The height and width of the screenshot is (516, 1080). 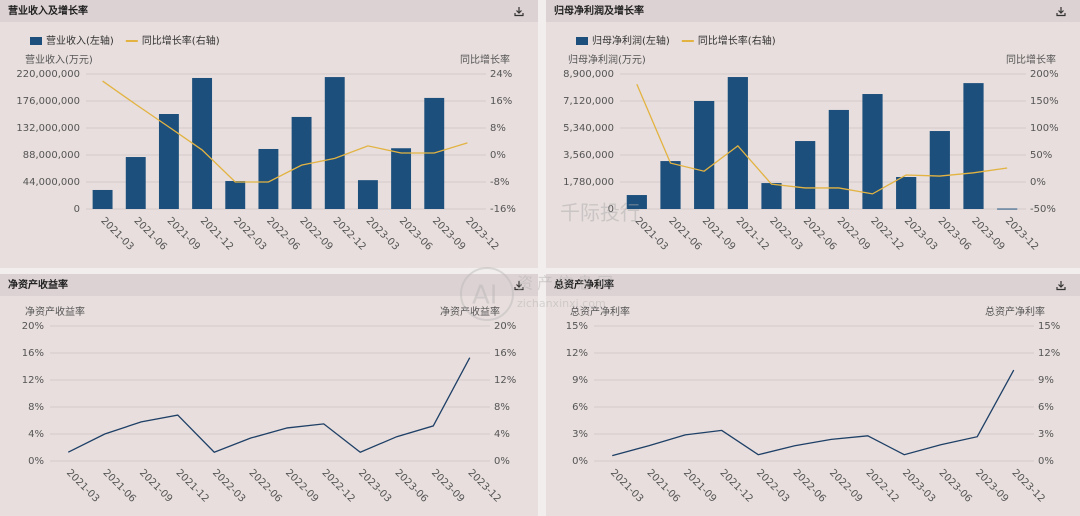 What do you see at coordinates (607, 59) in the screenshot?
I see `y-axis-title: 归母净利润(万元)` at bounding box center [607, 59].